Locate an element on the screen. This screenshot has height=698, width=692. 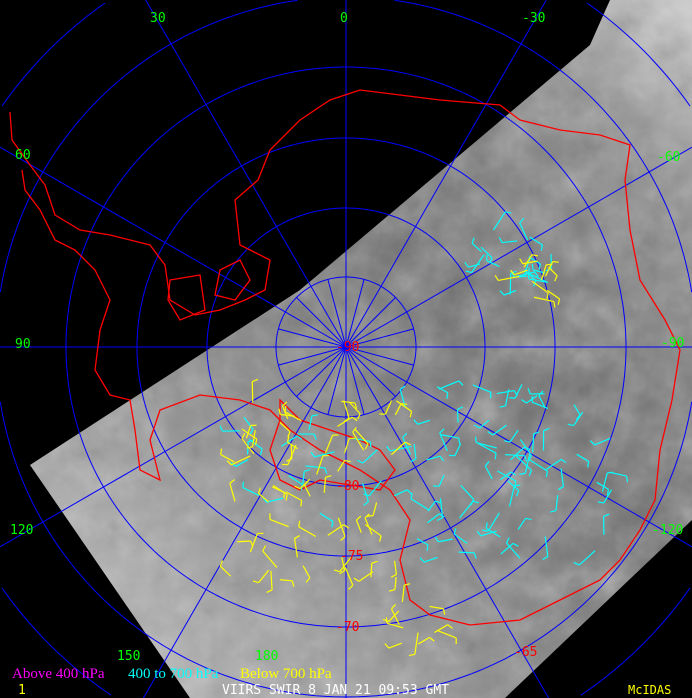
lon-label-90: 90 is located at coordinates (23, 344).